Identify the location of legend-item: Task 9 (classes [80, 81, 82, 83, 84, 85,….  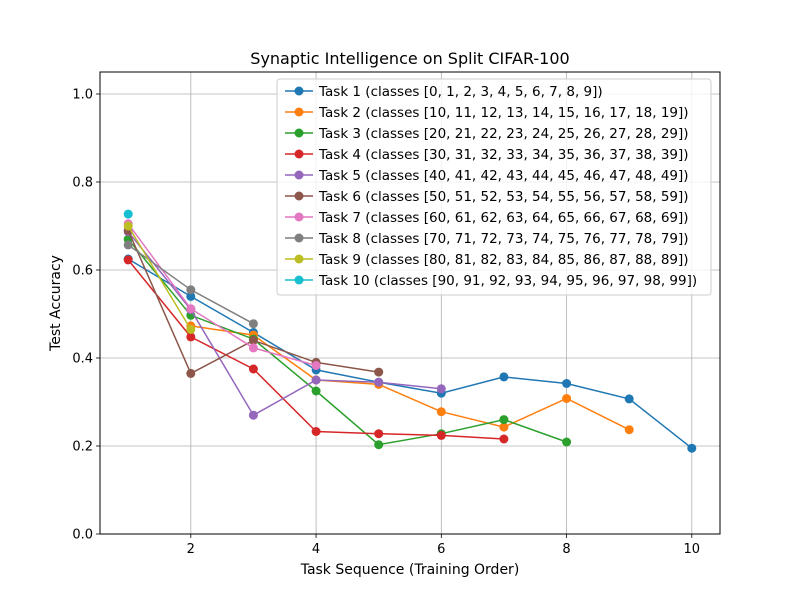
(487, 260).